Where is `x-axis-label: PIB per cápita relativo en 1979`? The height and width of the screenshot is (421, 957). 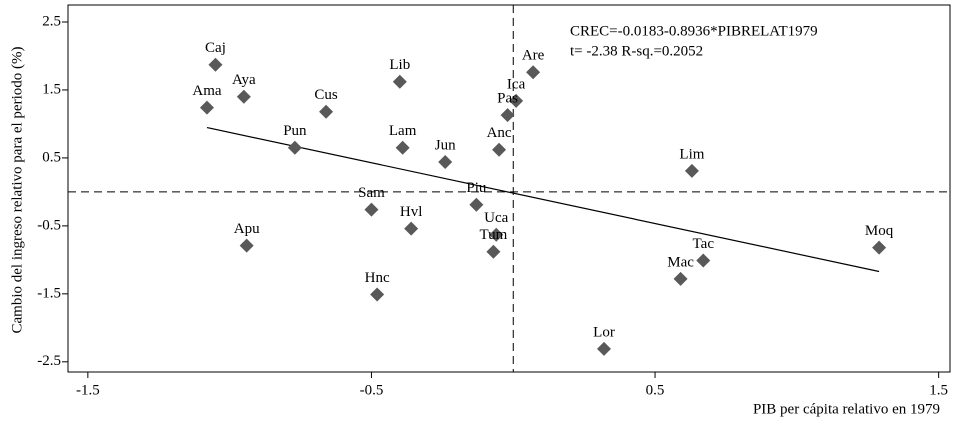 x-axis-label: PIB per cápita relativo en 1979 is located at coordinates (846, 409).